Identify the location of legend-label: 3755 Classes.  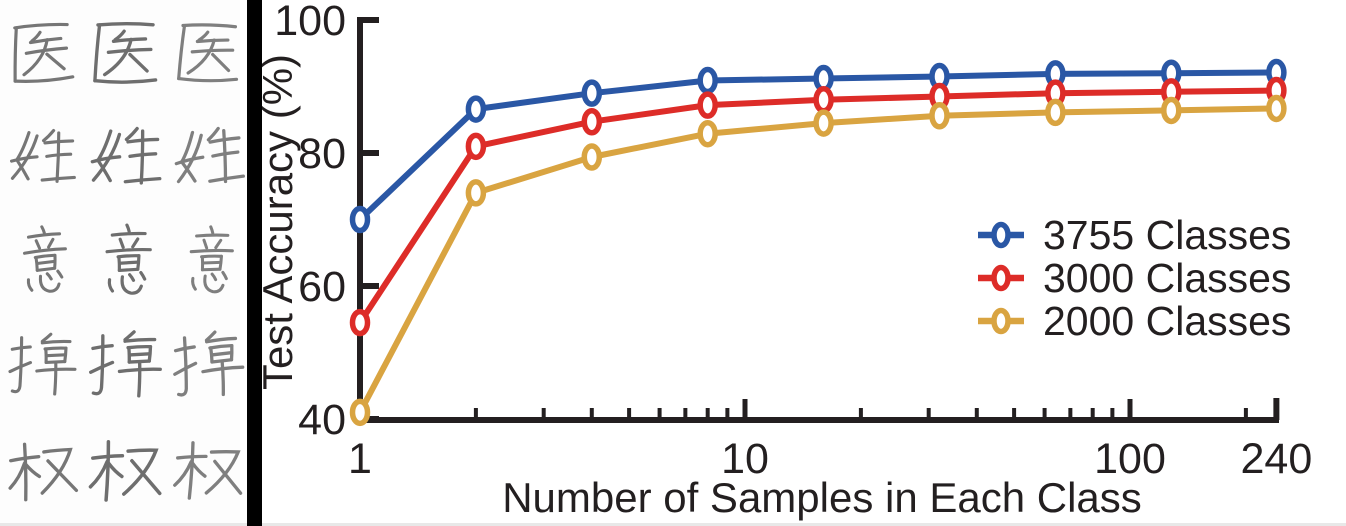
(1167, 235).